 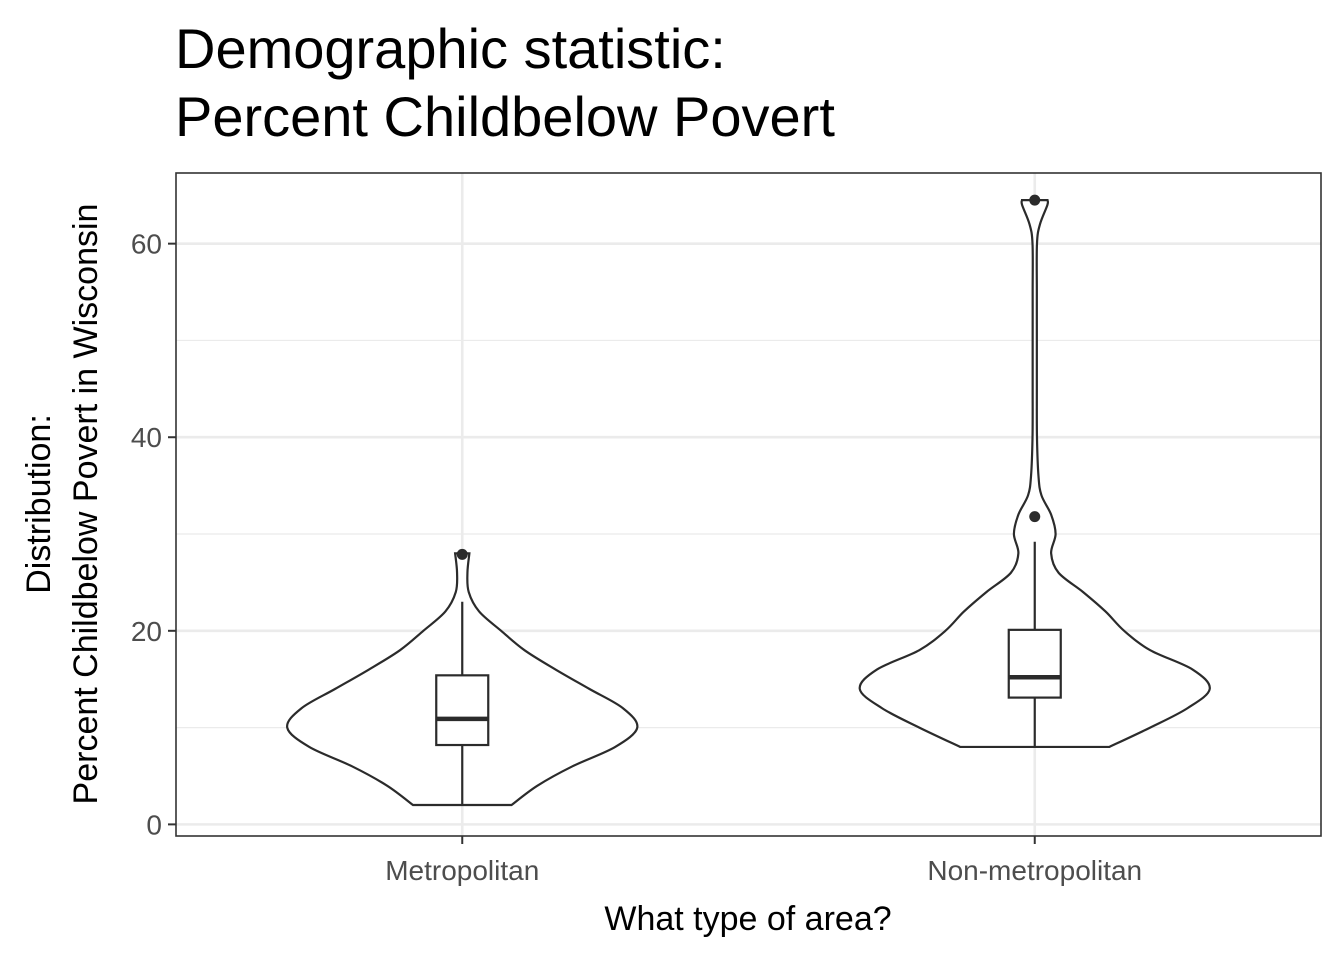 What do you see at coordinates (450, 48) in the screenshot?
I see `chart-title-line-1: Demographic statistic:` at bounding box center [450, 48].